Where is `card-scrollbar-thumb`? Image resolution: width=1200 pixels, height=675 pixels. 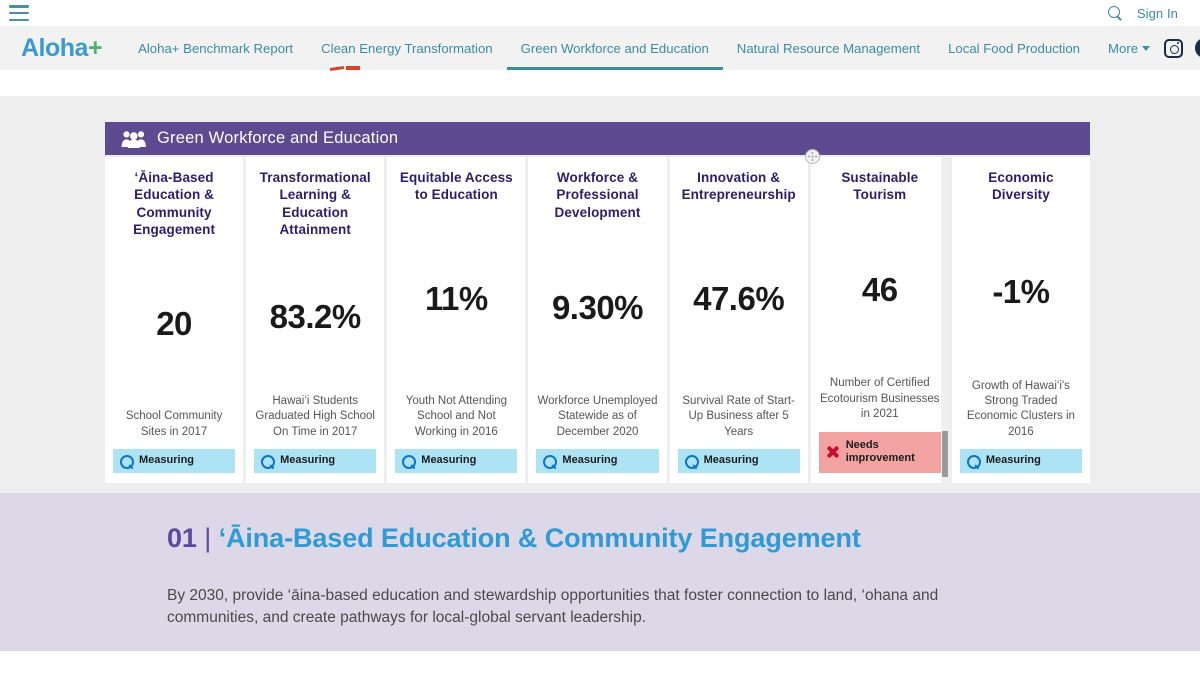
card-scrollbar-thumb is located at coordinates (944, 454).